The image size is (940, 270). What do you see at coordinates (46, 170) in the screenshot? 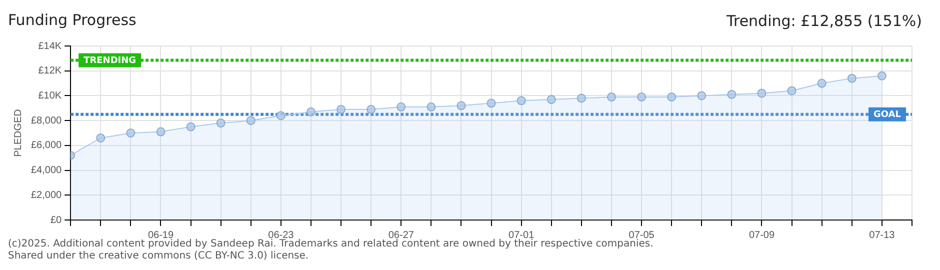
I see `y-tick-label: £4,000` at bounding box center [46, 170].